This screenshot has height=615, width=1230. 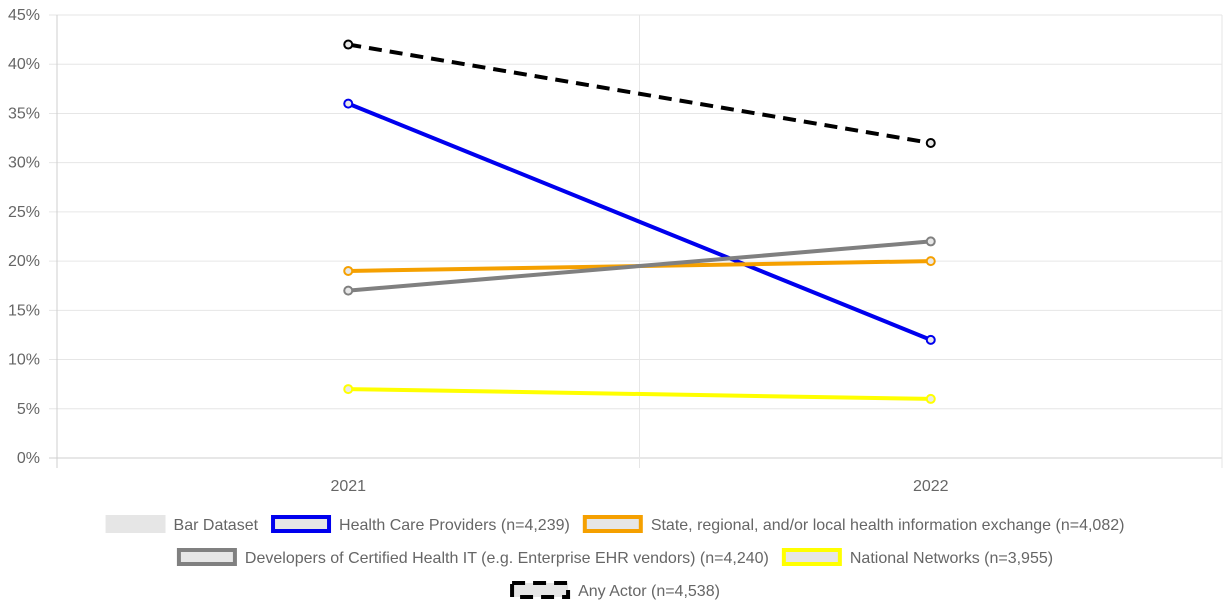 What do you see at coordinates (649, 591) in the screenshot?
I see `legend-label: Any Actor (n=4,538)` at bounding box center [649, 591].